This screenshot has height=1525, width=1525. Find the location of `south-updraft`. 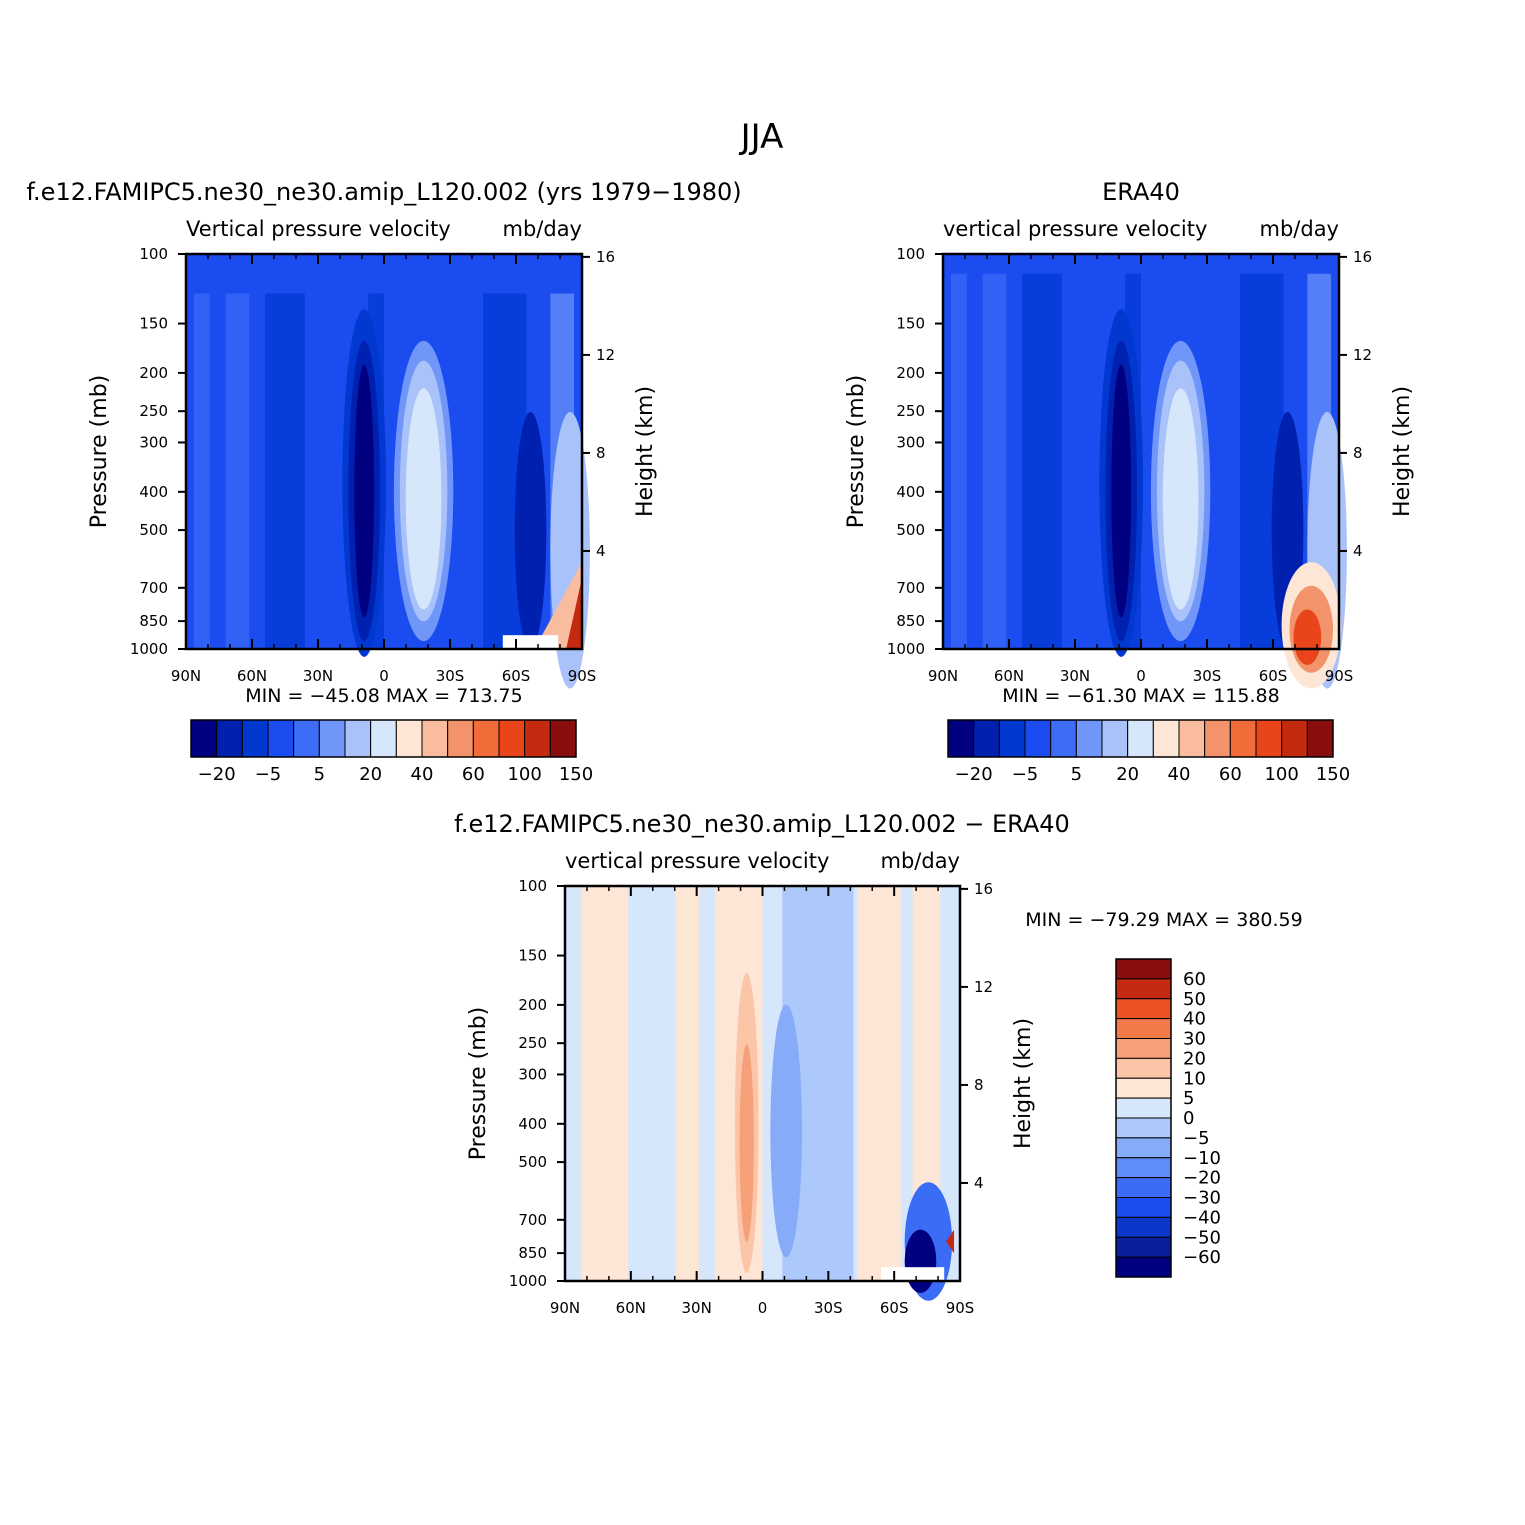

south-updraft is located at coordinates (530, 530).